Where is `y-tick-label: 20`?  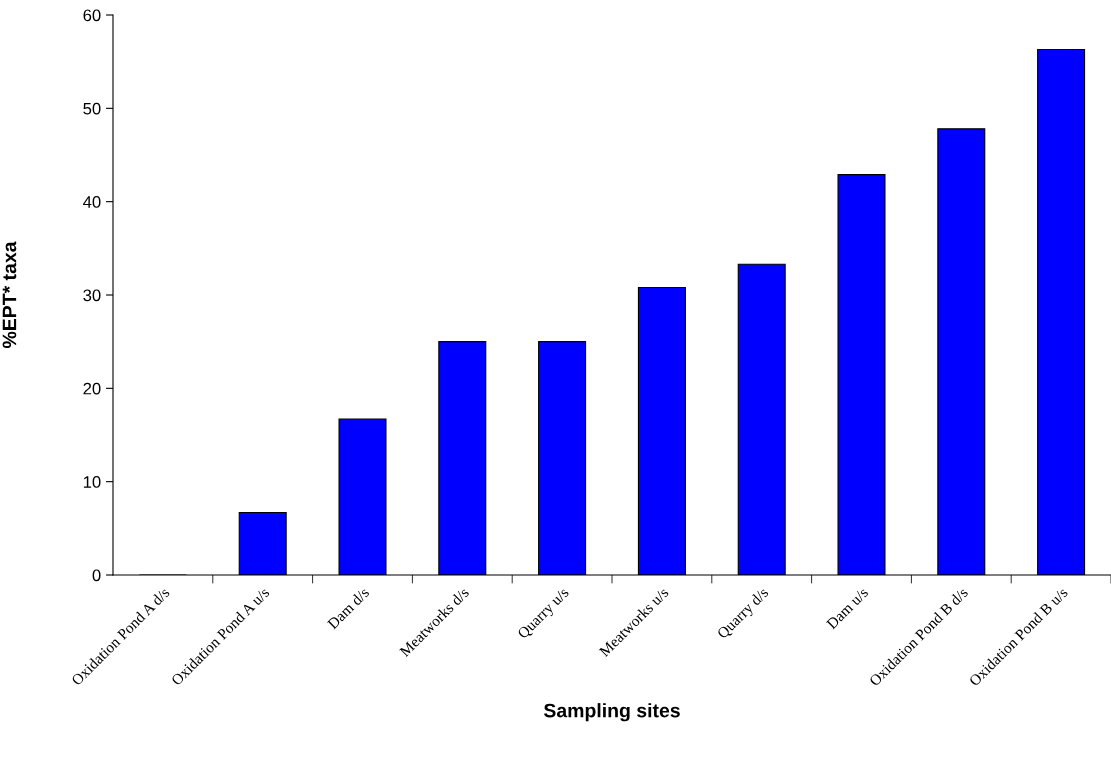
y-tick-label: 20 is located at coordinates (92, 388).